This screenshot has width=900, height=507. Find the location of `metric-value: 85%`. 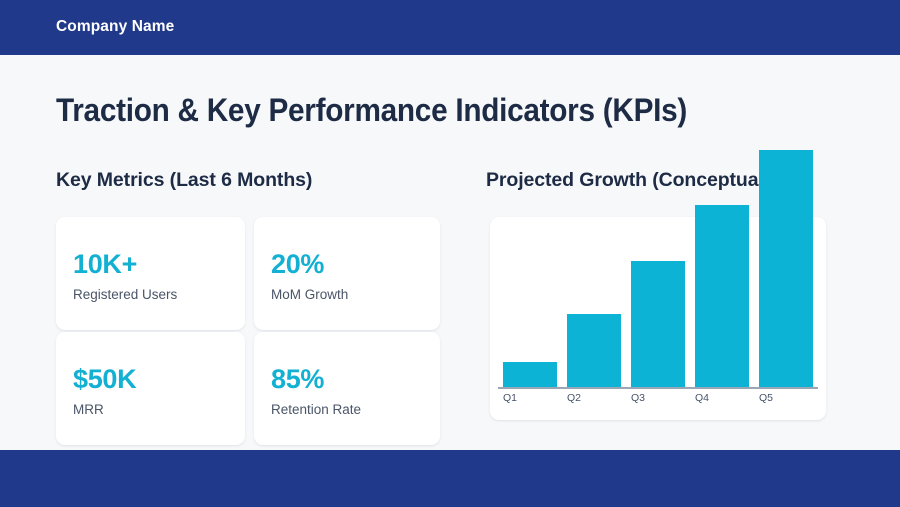

metric-value: 85% is located at coordinates (298, 379).